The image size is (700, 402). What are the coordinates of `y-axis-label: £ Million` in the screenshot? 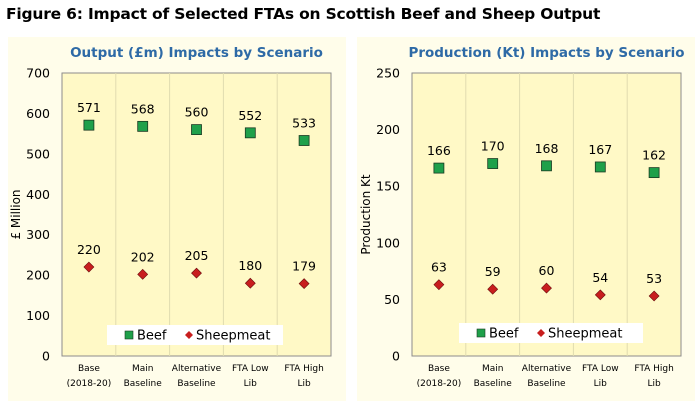 It's located at (16, 214).